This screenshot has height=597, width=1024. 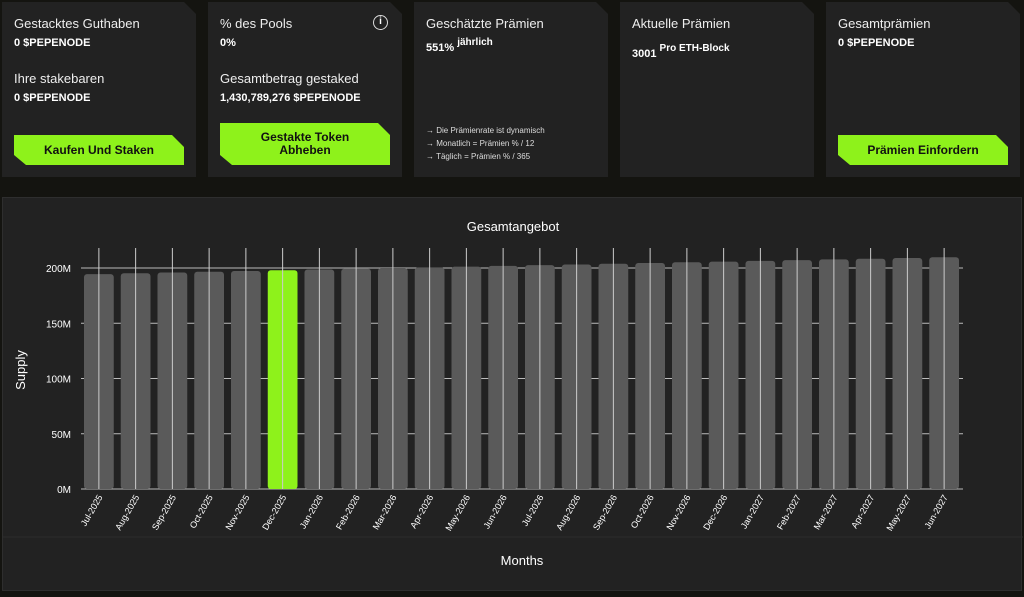 I want to click on x-tick-label: Jul-2025, so click(x=92, y=510).